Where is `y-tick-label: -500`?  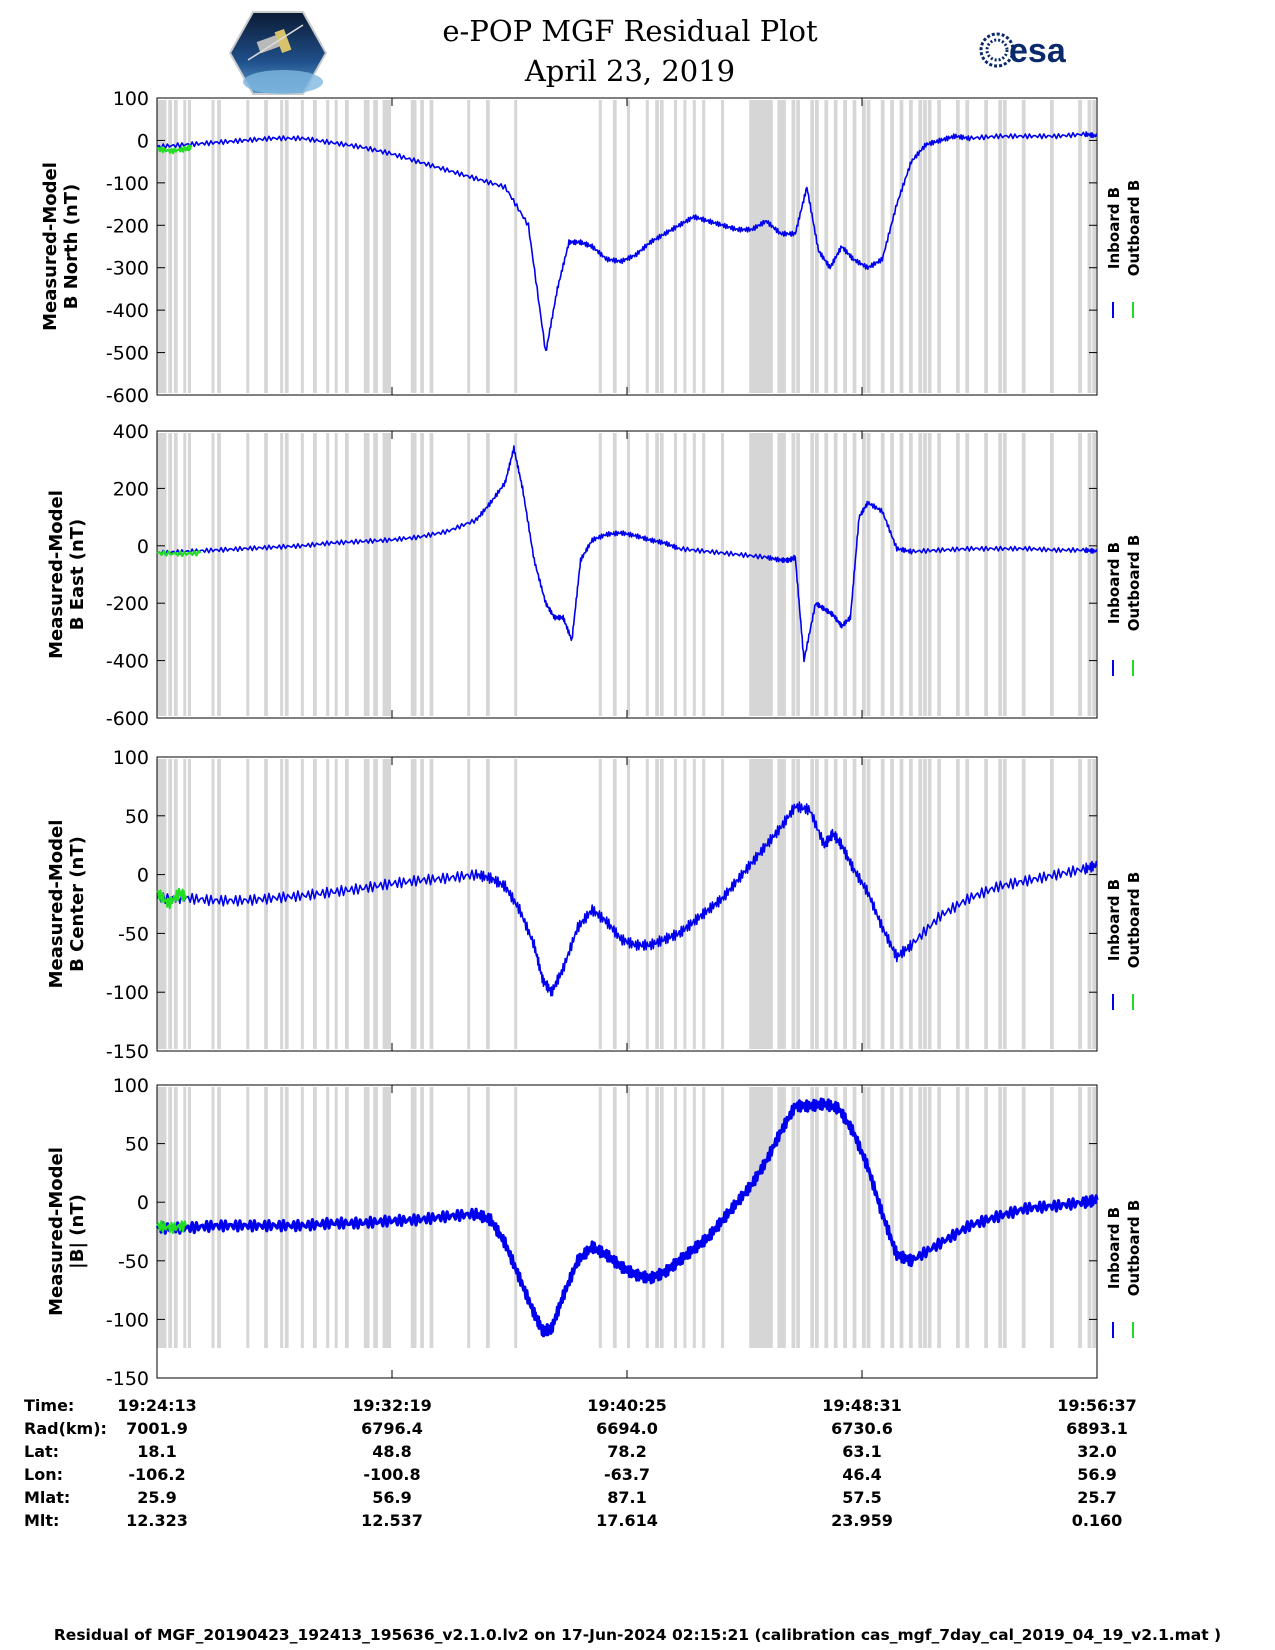
y-tick-label: -500 is located at coordinates (127, 354).